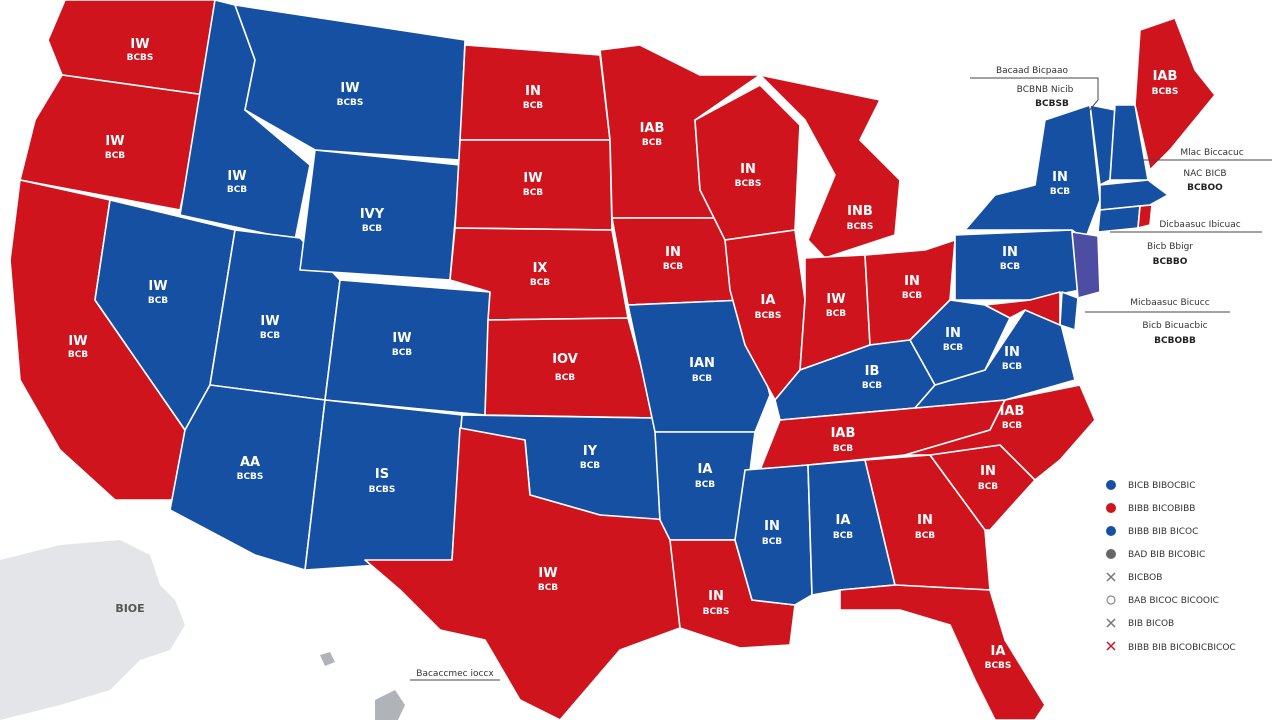 The width and height of the screenshot is (1280, 720). Describe the element at coordinates (673, 267) in the screenshot. I see `state-label-ia-votes: BCB` at that location.